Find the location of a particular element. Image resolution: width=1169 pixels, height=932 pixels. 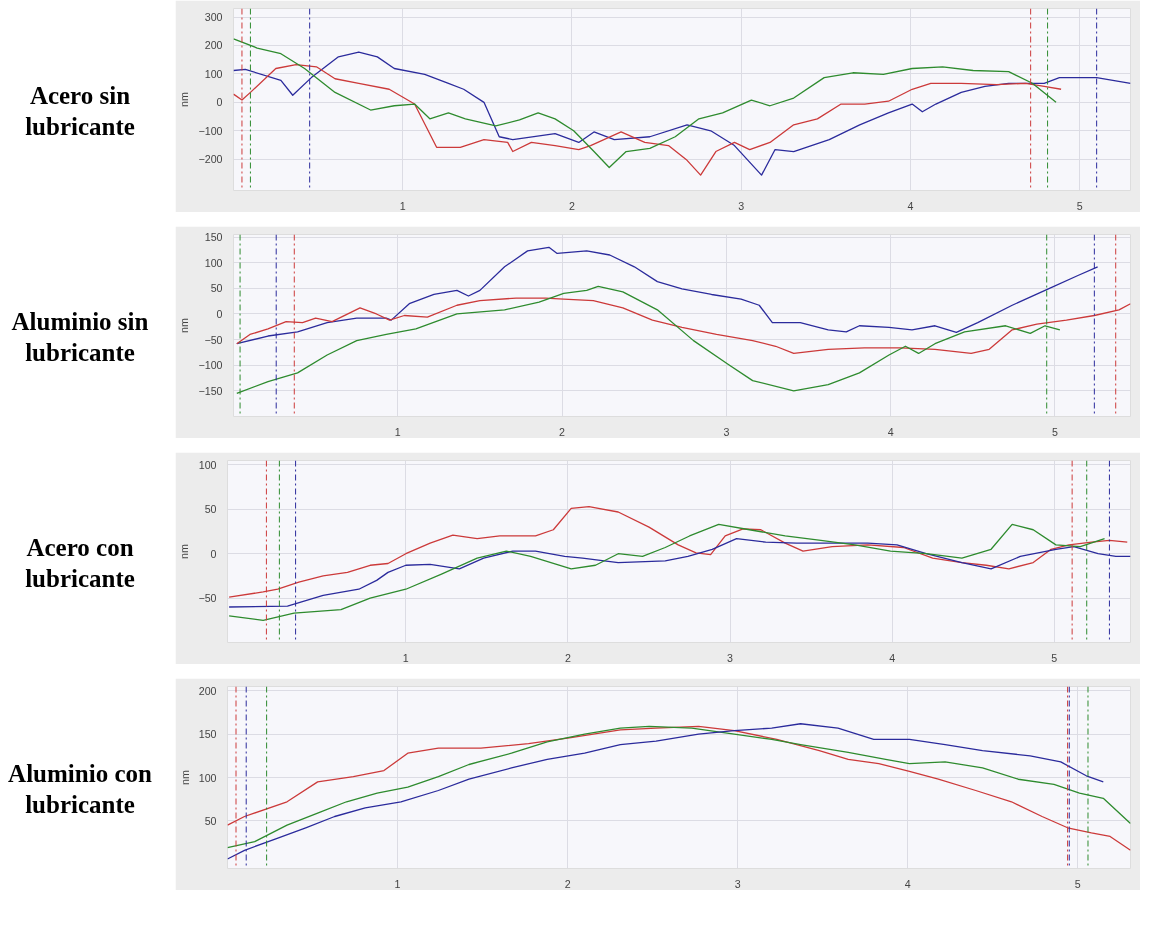

text: Aluminio con lubricante is located at coordinates (80, 789).